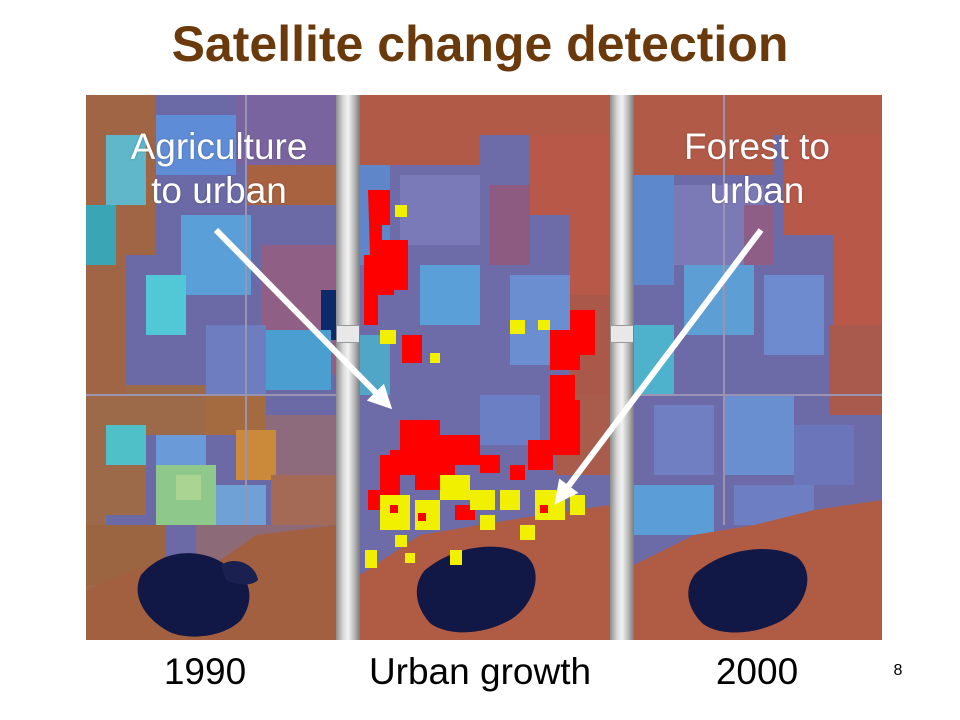 This screenshot has height=720, width=960. Describe the element at coordinates (622, 367) in the screenshot. I see `pane-splitter-right` at that location.